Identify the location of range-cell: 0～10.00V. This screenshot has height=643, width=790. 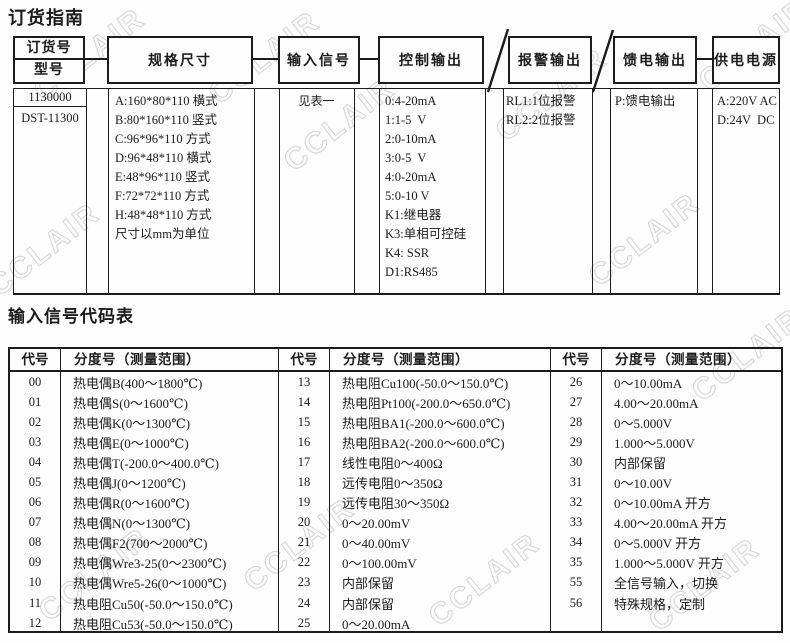
(643, 484).